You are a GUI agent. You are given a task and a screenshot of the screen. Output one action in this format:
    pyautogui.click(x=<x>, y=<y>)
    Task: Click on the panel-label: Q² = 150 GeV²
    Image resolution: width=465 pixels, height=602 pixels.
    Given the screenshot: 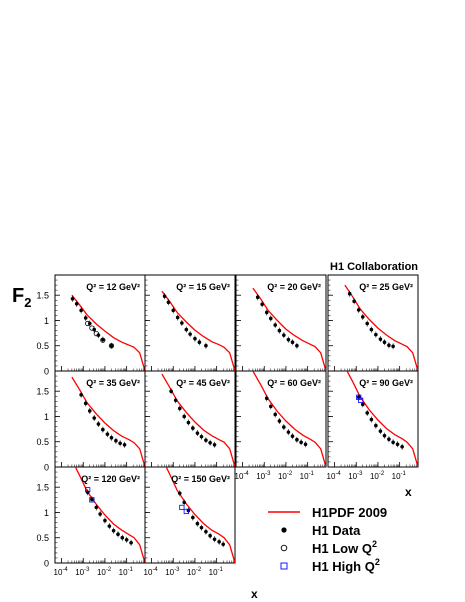 What is the action you would take?
    pyautogui.click(x=200, y=479)
    